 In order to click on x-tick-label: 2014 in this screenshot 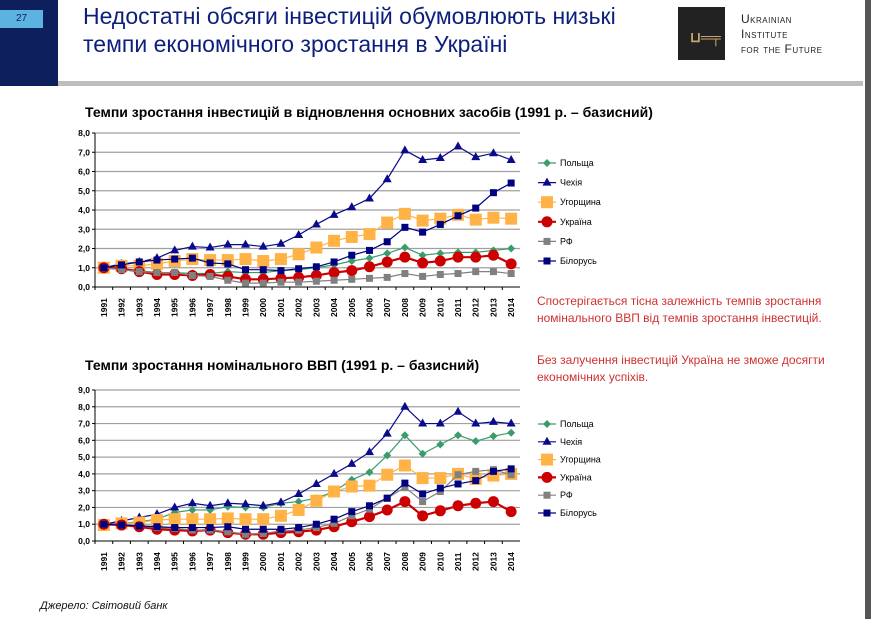, I will do `click(511, 561)`.